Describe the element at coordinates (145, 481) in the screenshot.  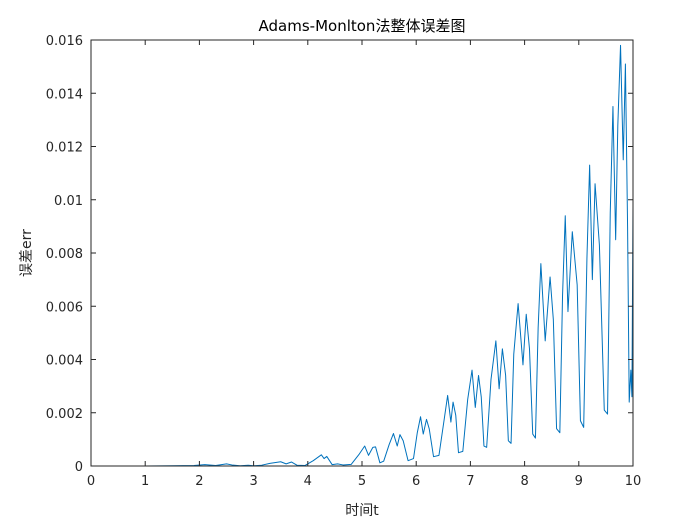
I see `x-tick-label: 1` at that location.